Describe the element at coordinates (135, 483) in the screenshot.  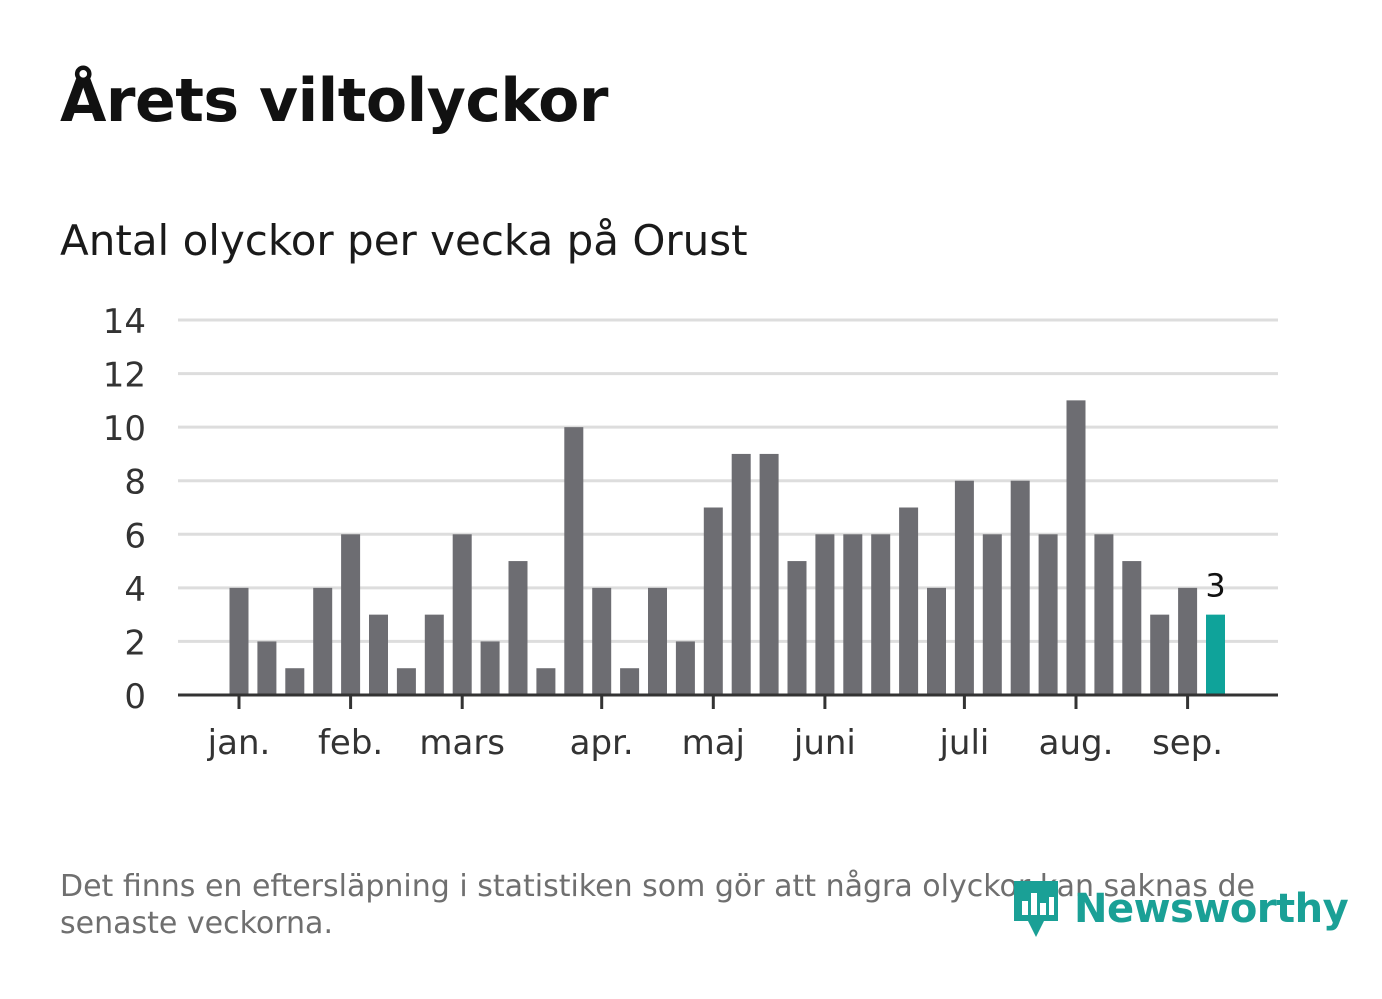
I see `y-tick-label: 8` at that location.